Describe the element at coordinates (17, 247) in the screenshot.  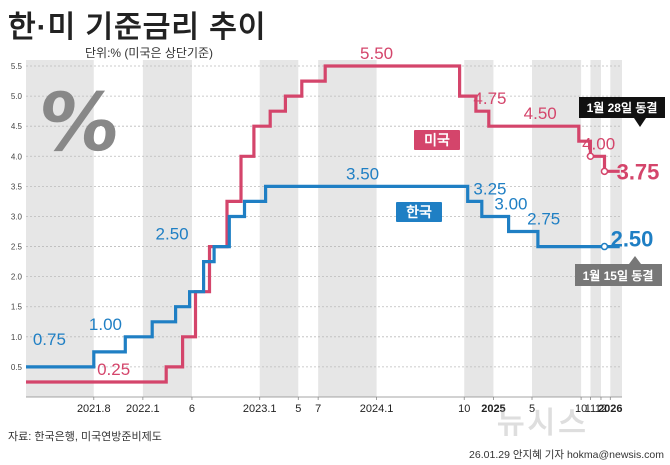
I see `y-tick-label: 2.5` at that location.